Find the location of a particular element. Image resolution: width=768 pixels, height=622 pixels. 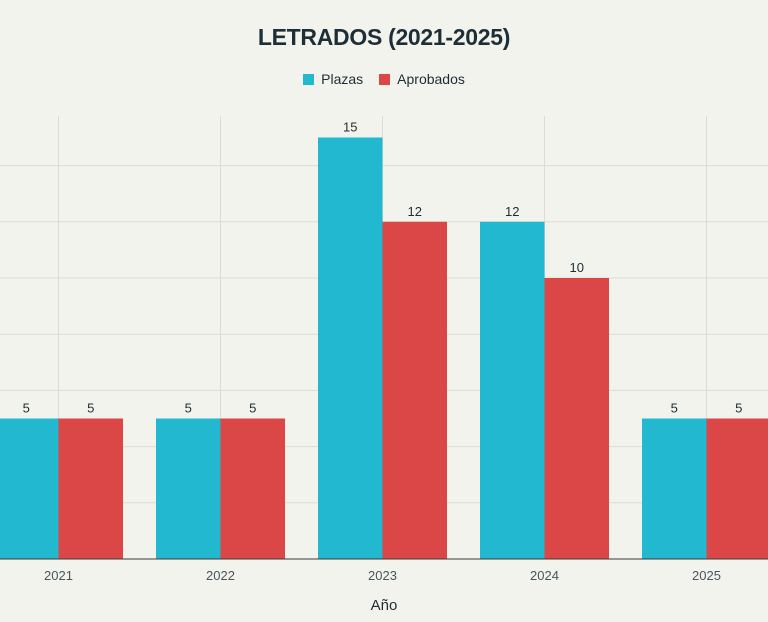

bar-aprobados-2024 is located at coordinates (576, 418).